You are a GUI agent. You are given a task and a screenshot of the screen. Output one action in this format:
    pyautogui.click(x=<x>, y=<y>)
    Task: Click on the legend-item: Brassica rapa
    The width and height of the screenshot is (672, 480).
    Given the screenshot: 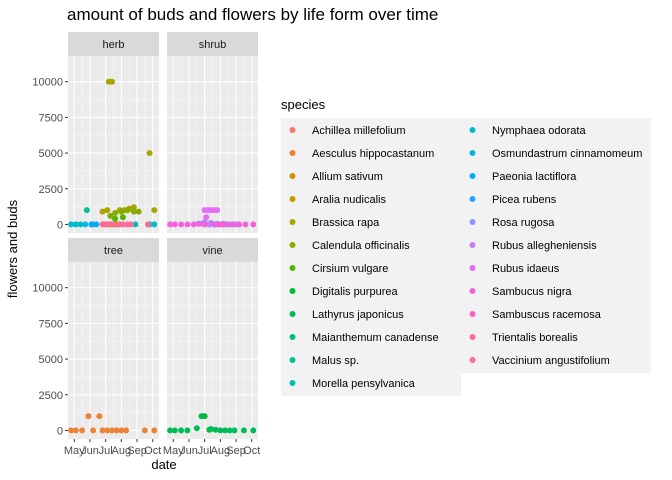 What is the action you would take?
    pyautogui.click(x=330, y=222)
    